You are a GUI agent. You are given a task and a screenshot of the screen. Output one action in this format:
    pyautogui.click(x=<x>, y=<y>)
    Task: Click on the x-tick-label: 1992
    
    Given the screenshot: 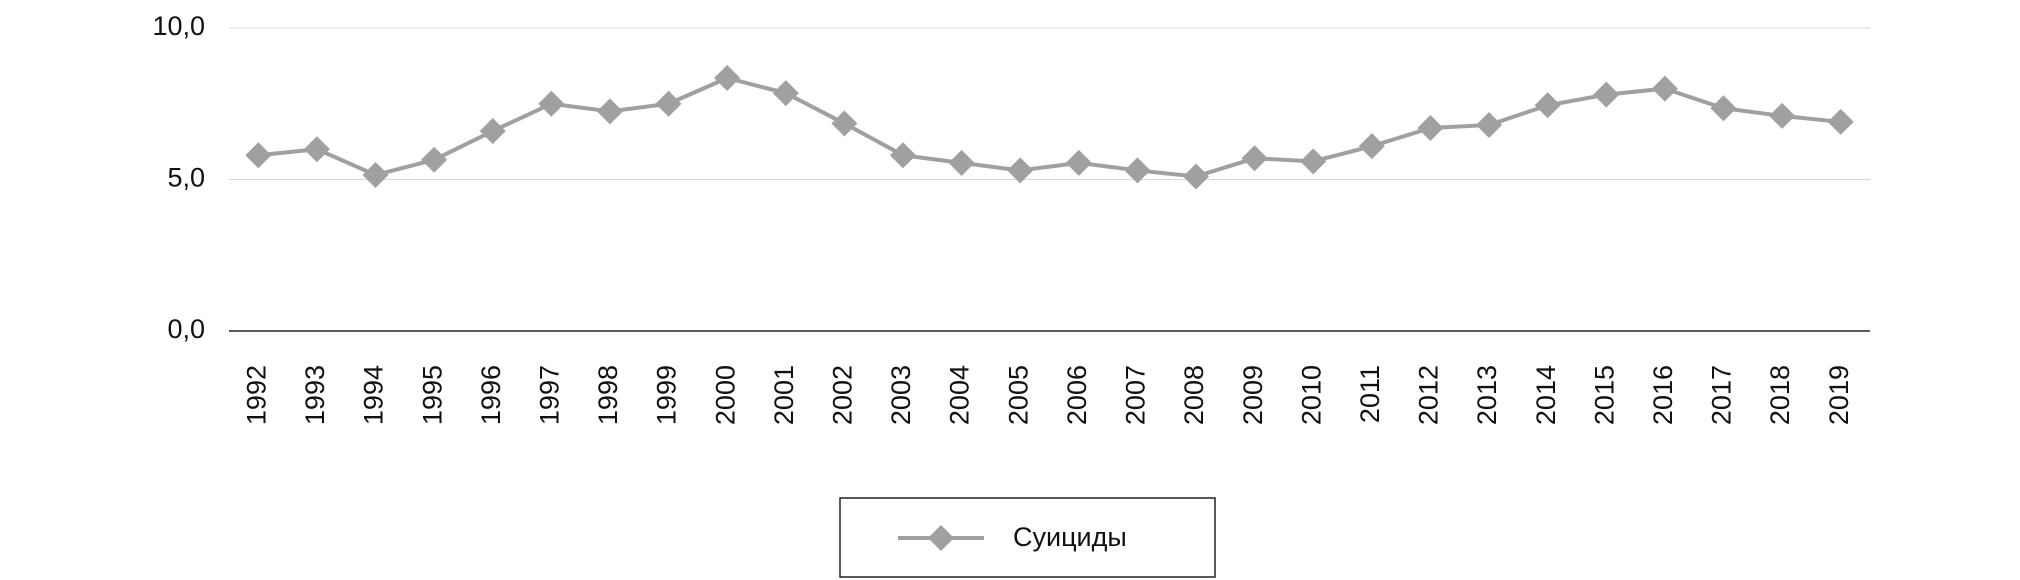 What is the action you would take?
    pyautogui.click(x=256, y=395)
    